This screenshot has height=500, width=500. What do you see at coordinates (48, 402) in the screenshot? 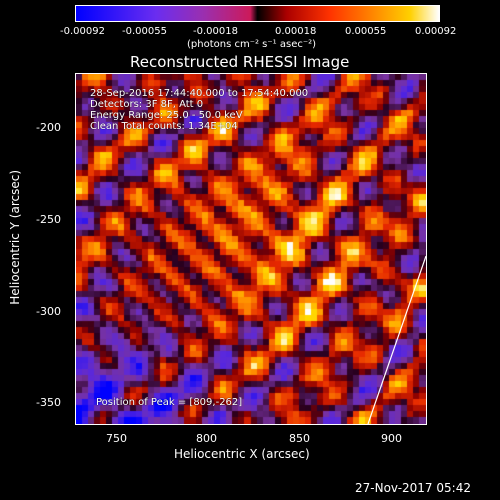
I see `y-tick: -350` at bounding box center [48, 402].